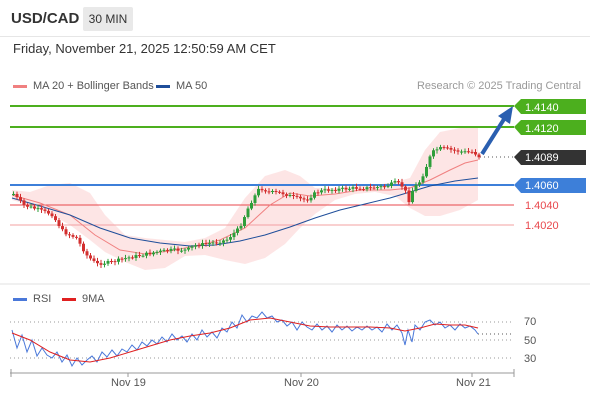 The image size is (590, 400). Describe the element at coordinates (108, 19) in the screenshot. I see `timeframe-button: 30 MIN` at that location.